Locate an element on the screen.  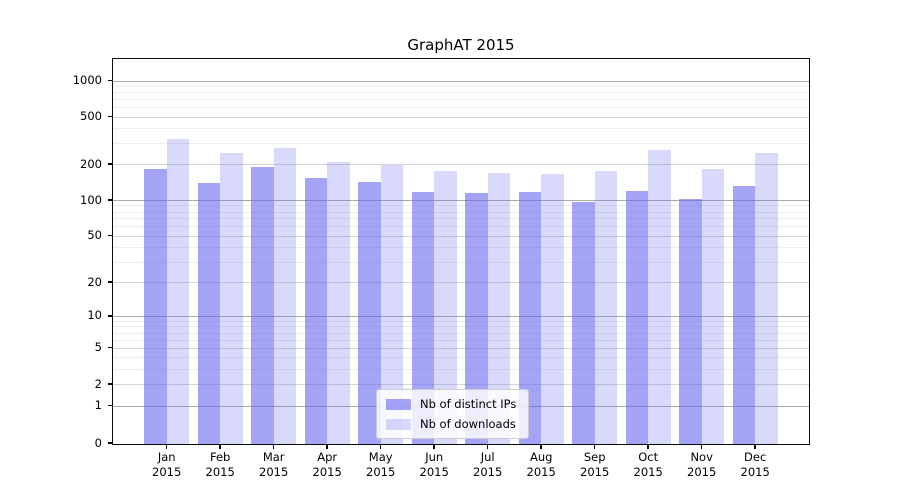
x-tick-label-jan: Jan 2015 is located at coordinates (167, 464).